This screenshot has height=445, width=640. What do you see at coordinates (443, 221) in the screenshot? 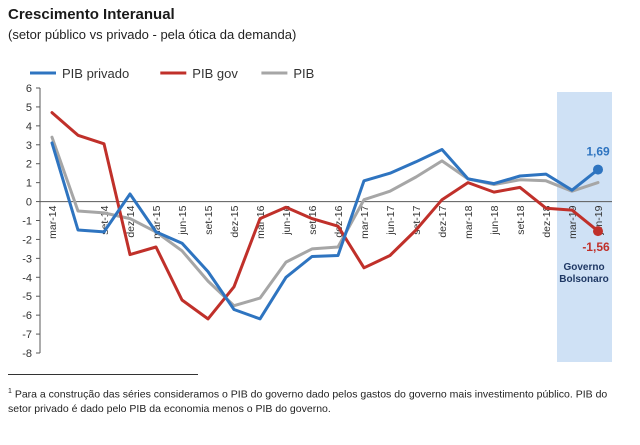
I see `x-tick-label: dez-17` at bounding box center [443, 221].